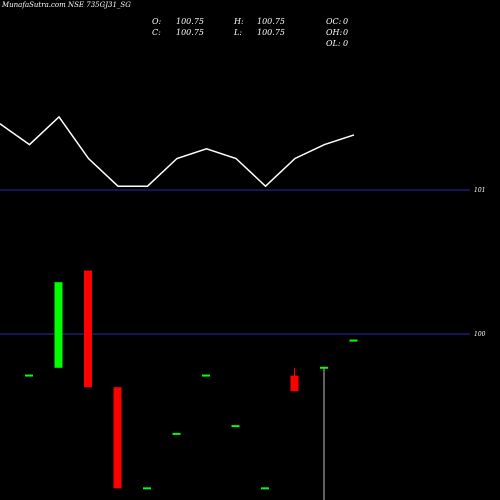 This screenshot has width=500, height=500. I want to click on open-value: 100.75, so click(190, 21).